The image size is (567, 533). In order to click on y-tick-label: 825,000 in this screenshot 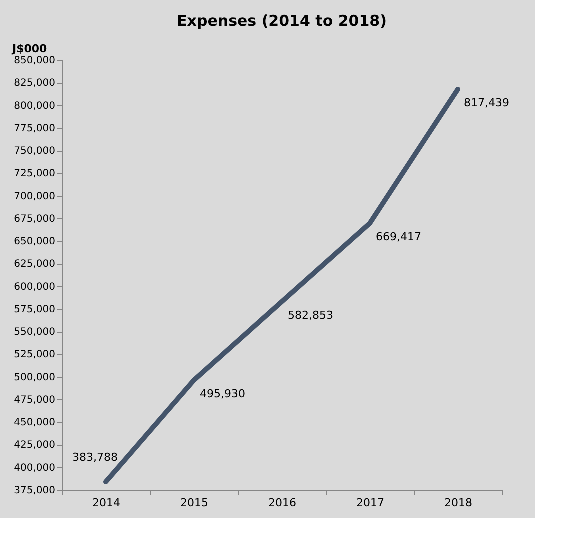, I will do `click(35, 84)`.